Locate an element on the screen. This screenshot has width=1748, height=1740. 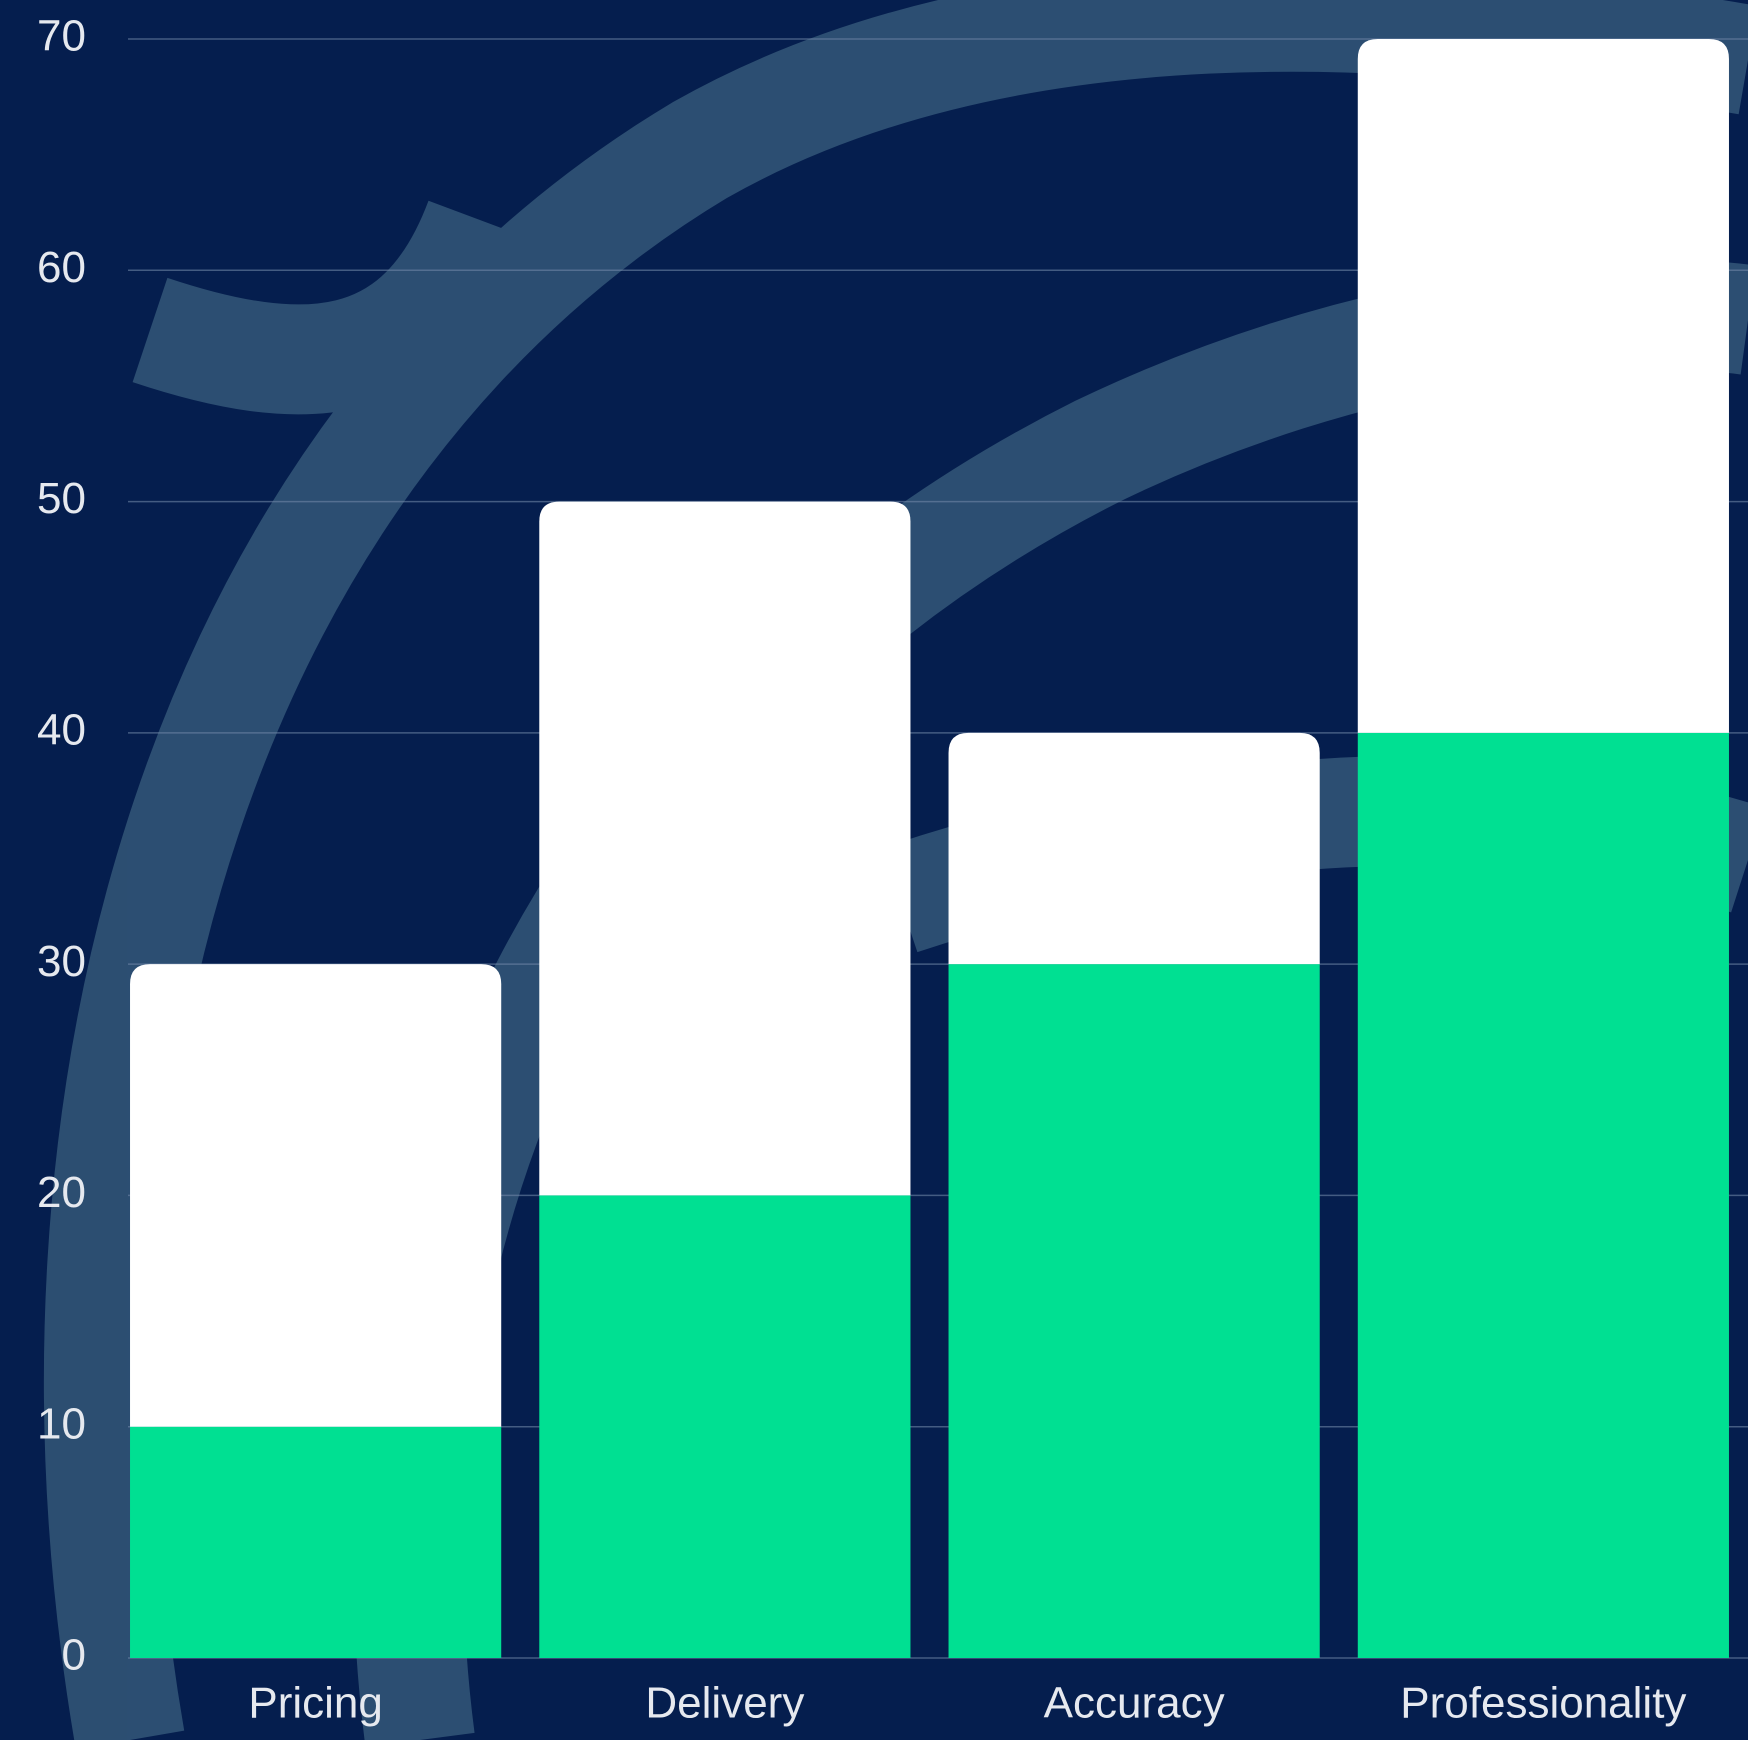
x-tick-label: Delivery is located at coordinates (724, 1703).